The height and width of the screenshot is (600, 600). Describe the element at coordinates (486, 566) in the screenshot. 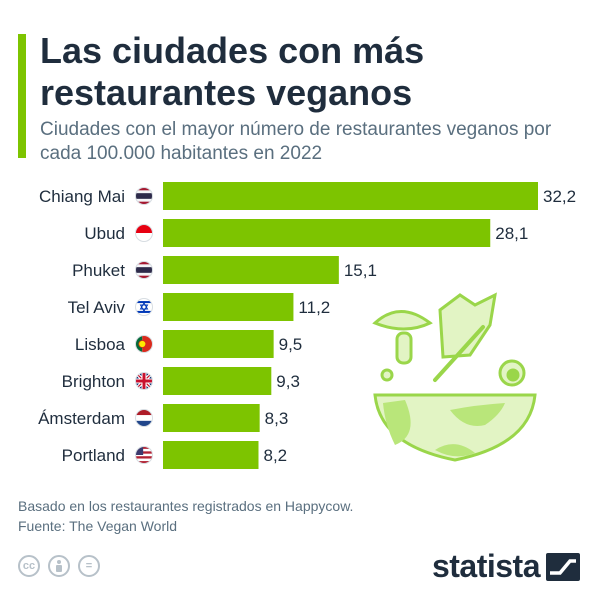

I see `brand-name: statista` at that location.